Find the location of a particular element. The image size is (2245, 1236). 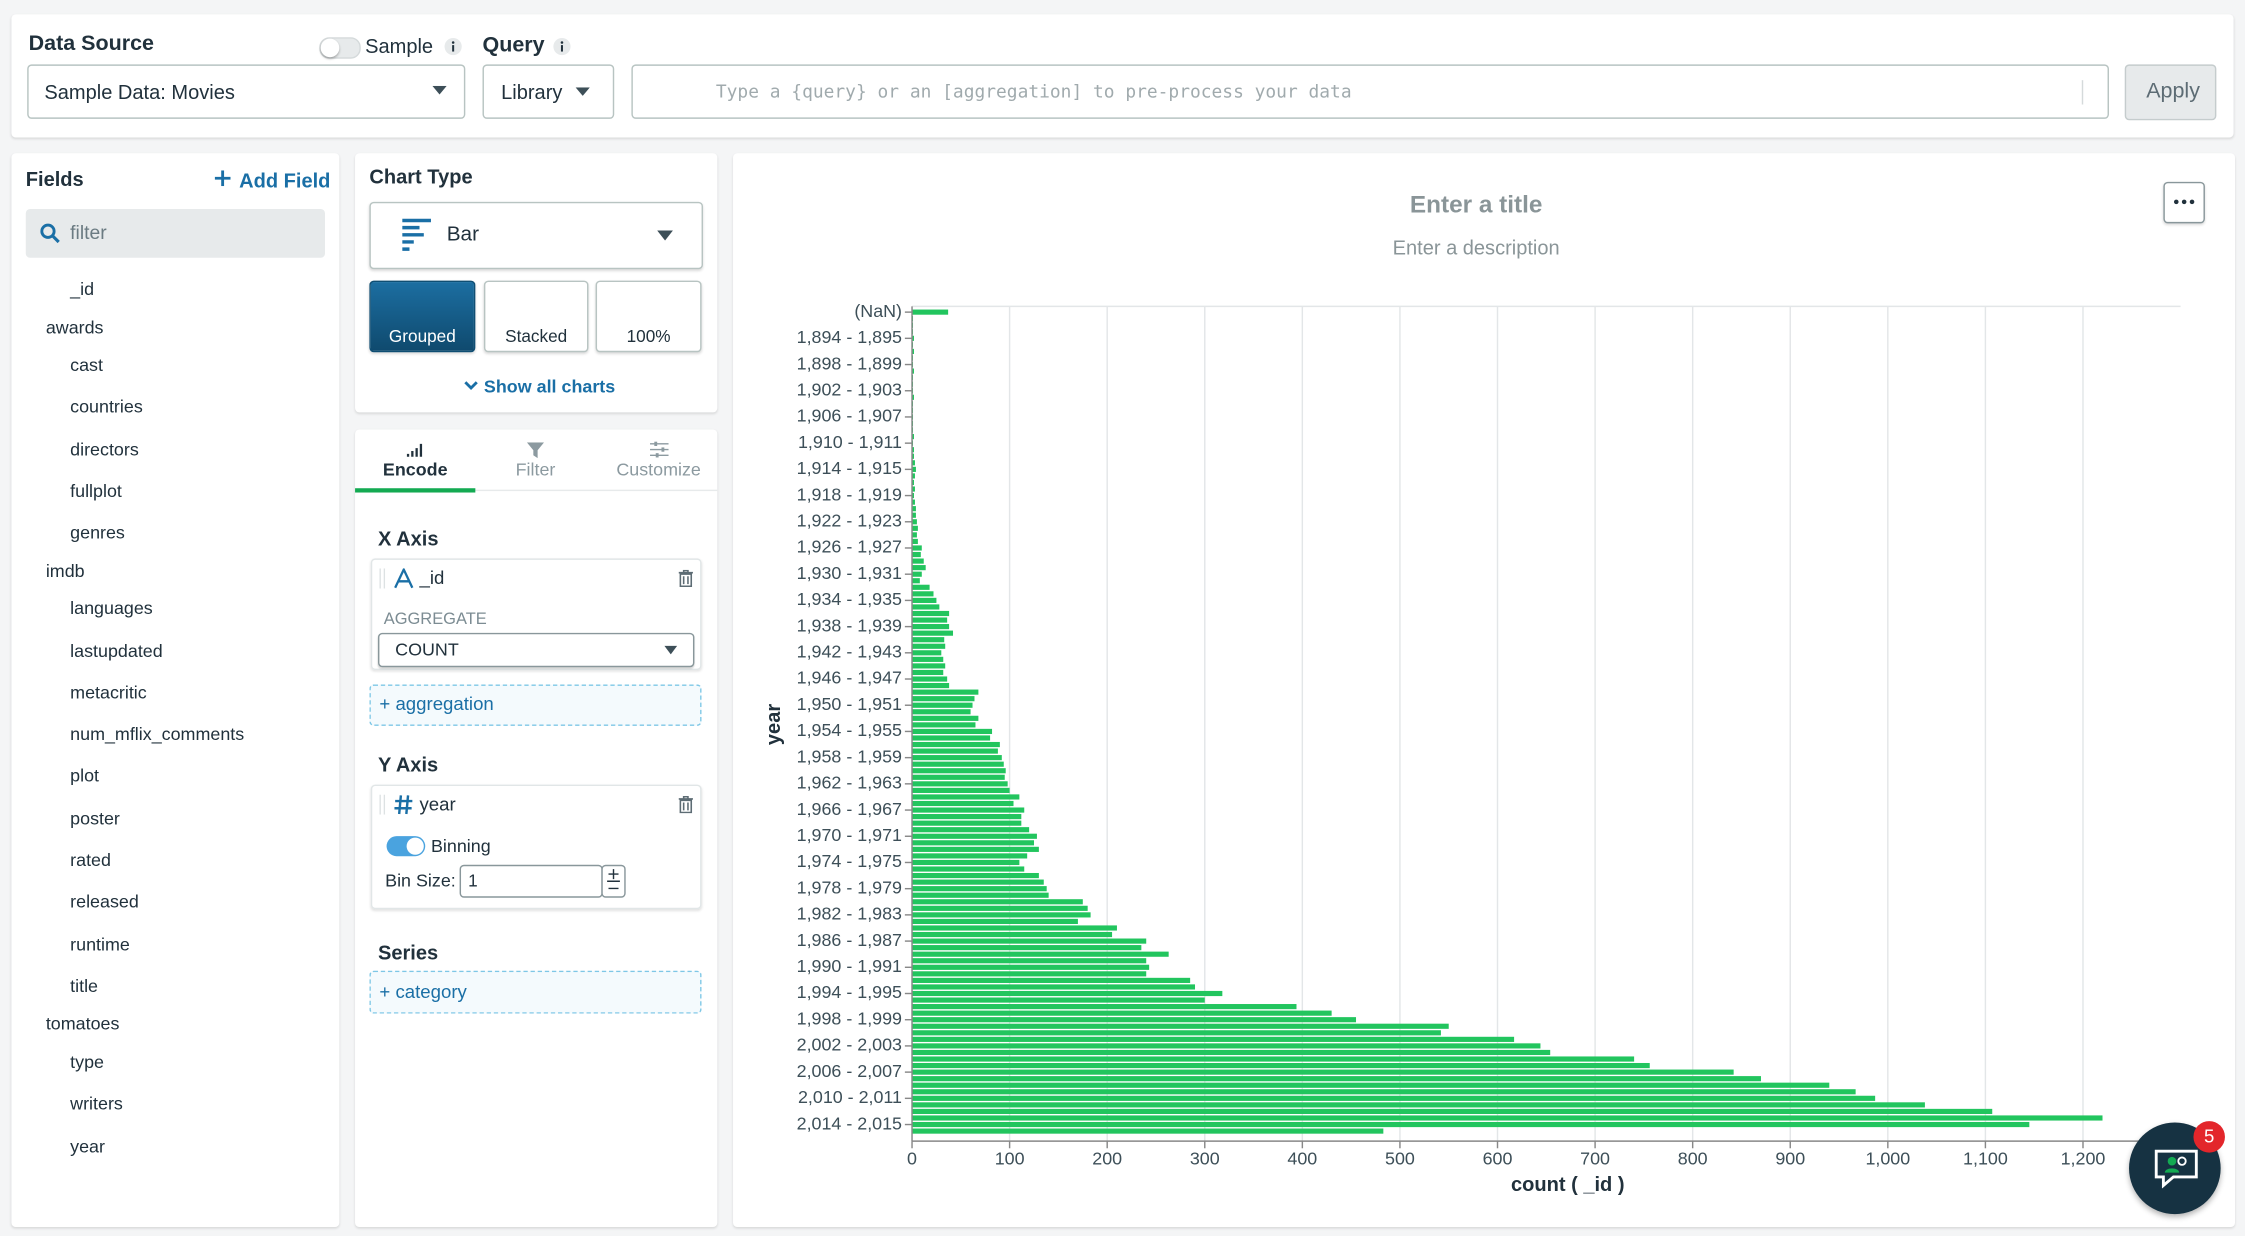

y-tick-label: 1,966 - 1,967 is located at coordinates (849, 809).